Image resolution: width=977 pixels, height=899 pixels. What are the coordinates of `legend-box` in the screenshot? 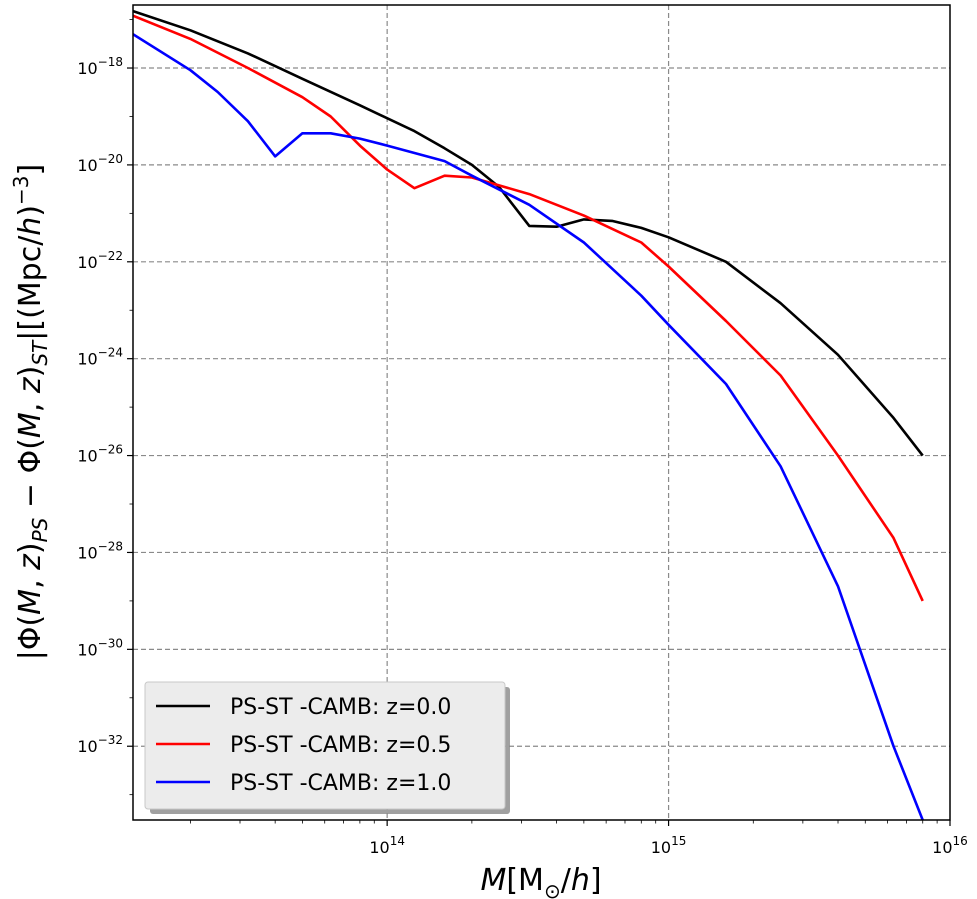 It's located at (325, 745).